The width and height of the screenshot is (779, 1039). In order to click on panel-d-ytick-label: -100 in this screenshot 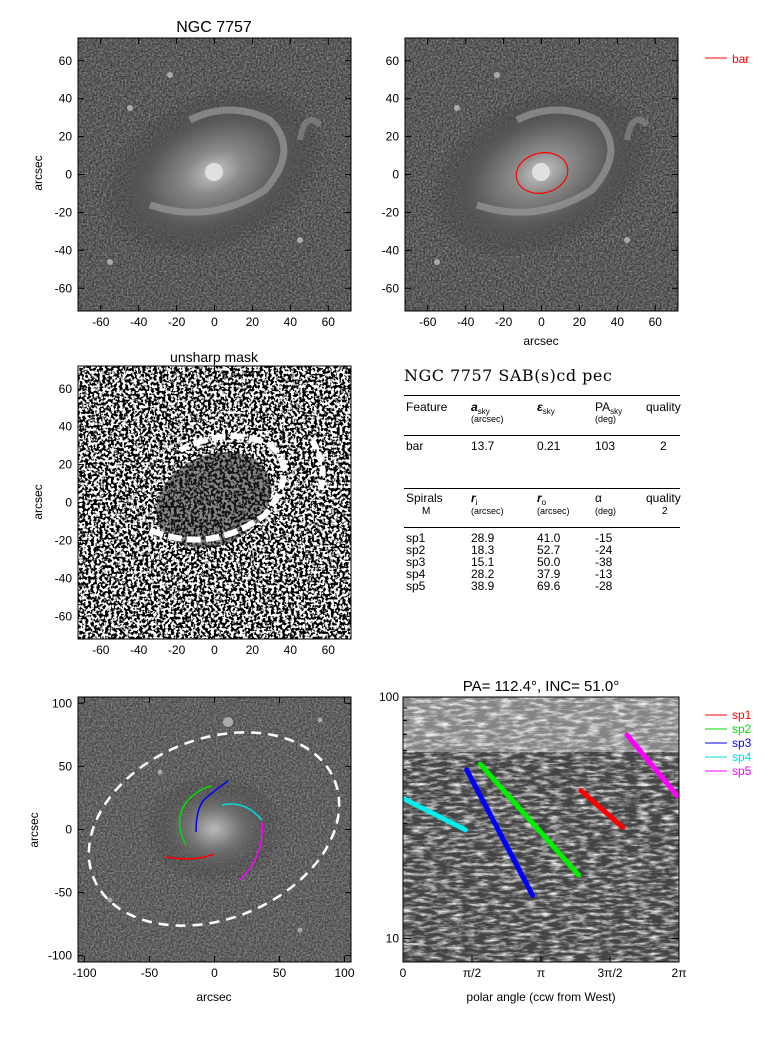, I will do `click(60, 956)`.